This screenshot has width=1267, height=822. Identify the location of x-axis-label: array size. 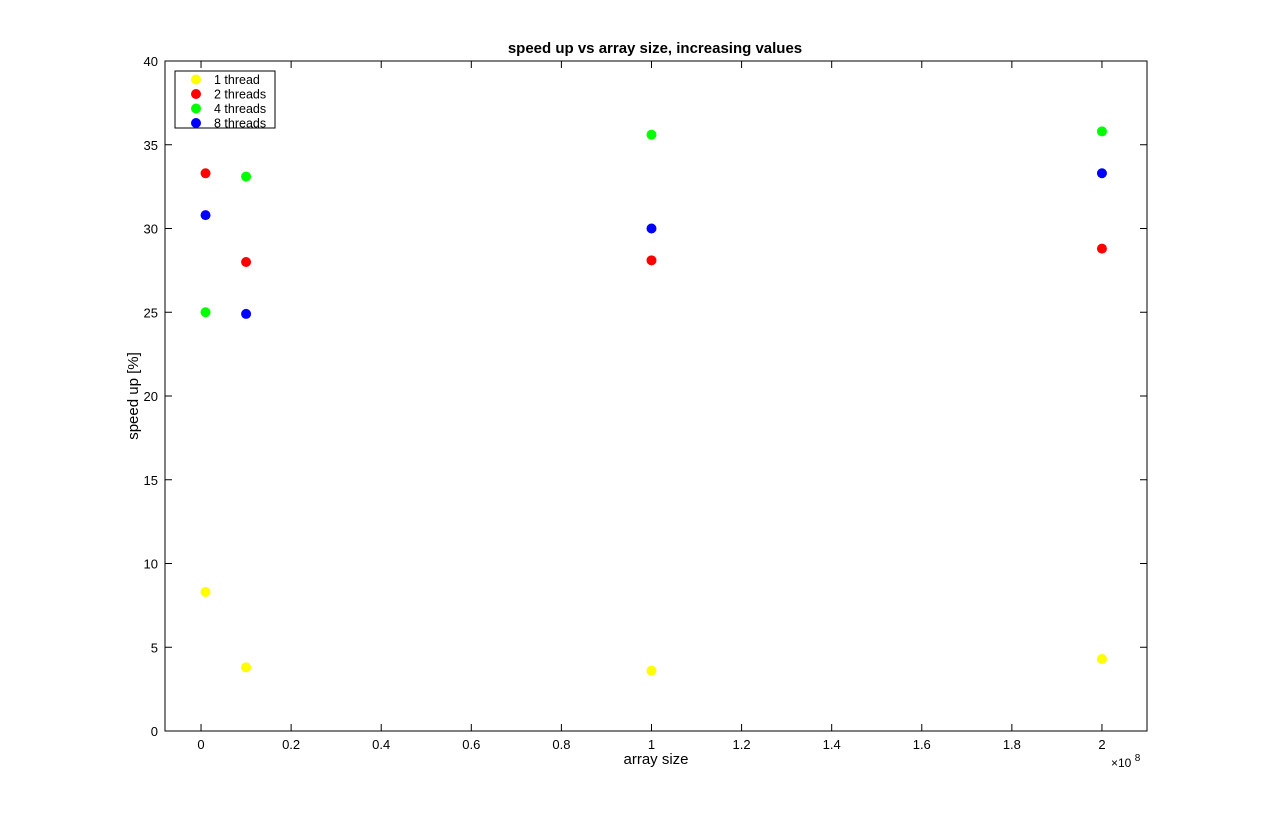
(655, 759).